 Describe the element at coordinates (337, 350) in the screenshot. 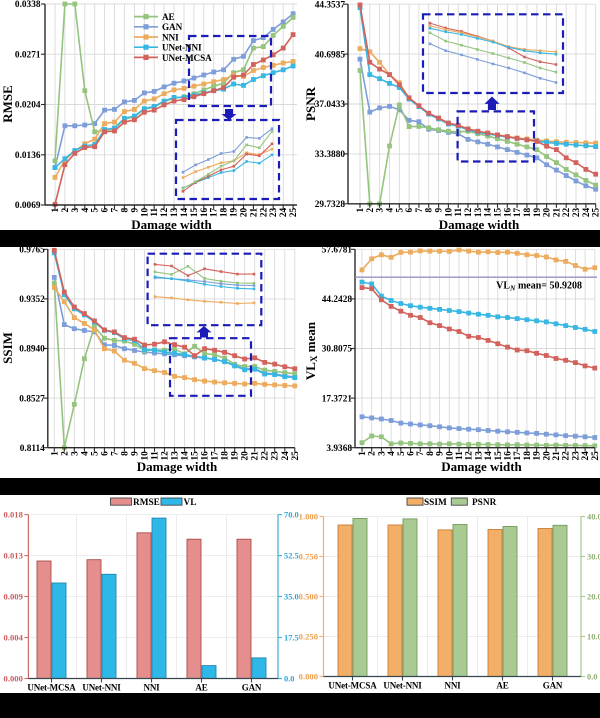

I see `svg-text: 30.8075` at that location.